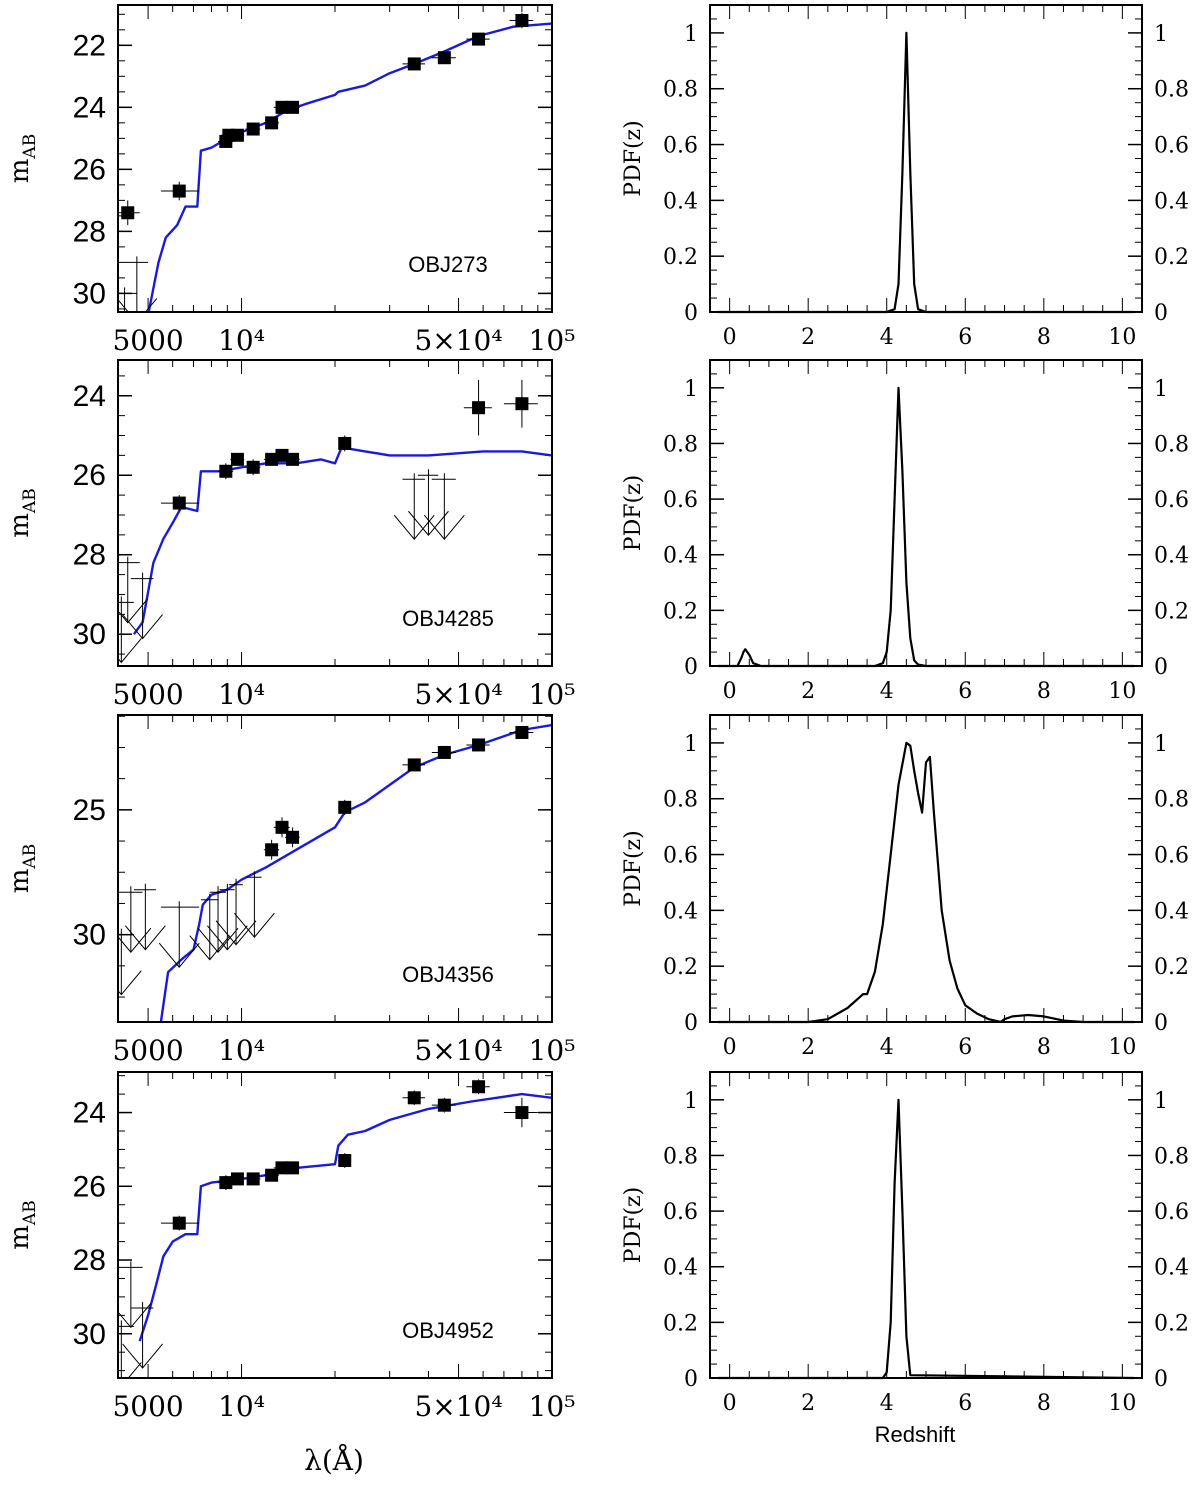 This screenshot has width=1200, height=1485. What do you see at coordinates (1171, 800) in the screenshot?
I see `y-tick-label-right: 0.8` at bounding box center [1171, 800].